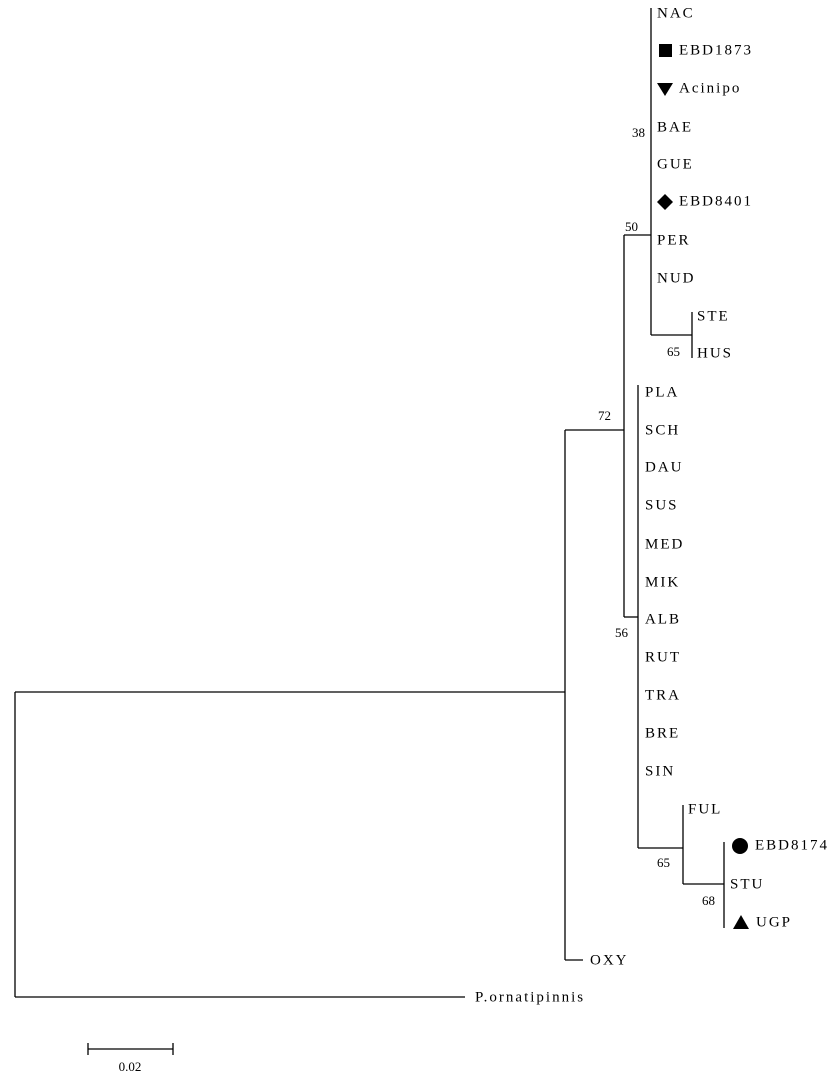  What do you see at coordinates (713, 316) in the screenshot?
I see `leaf-label: STE` at bounding box center [713, 316].